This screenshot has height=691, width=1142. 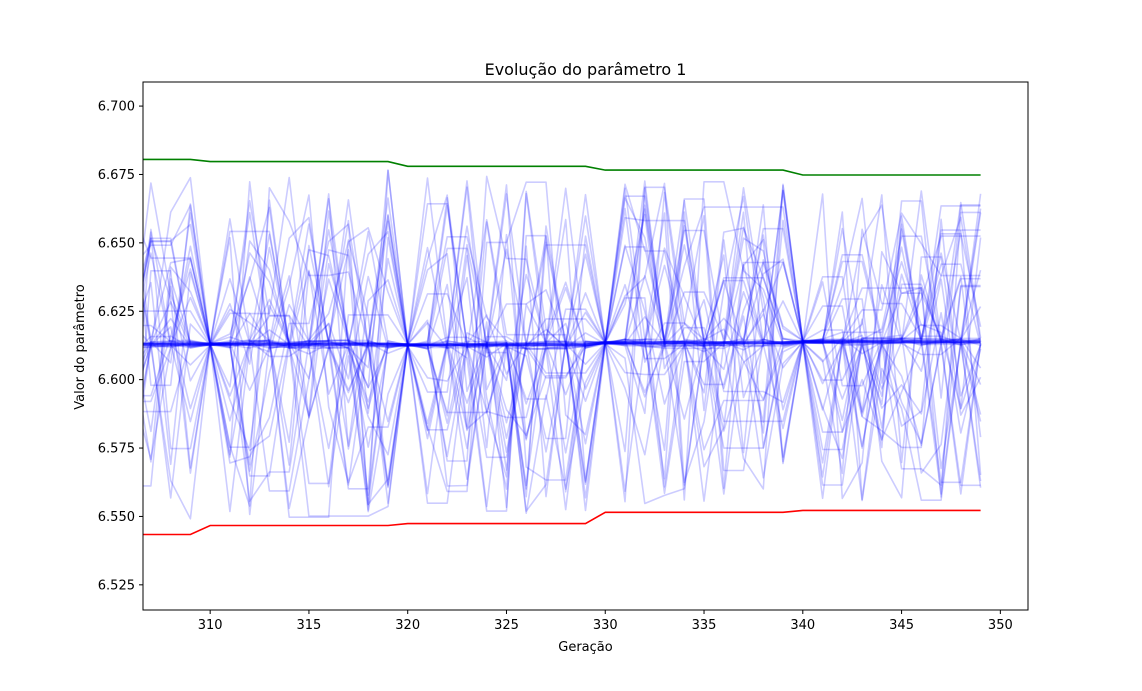 What do you see at coordinates (802, 625) in the screenshot?
I see `x-tick-label: 340` at bounding box center [802, 625].